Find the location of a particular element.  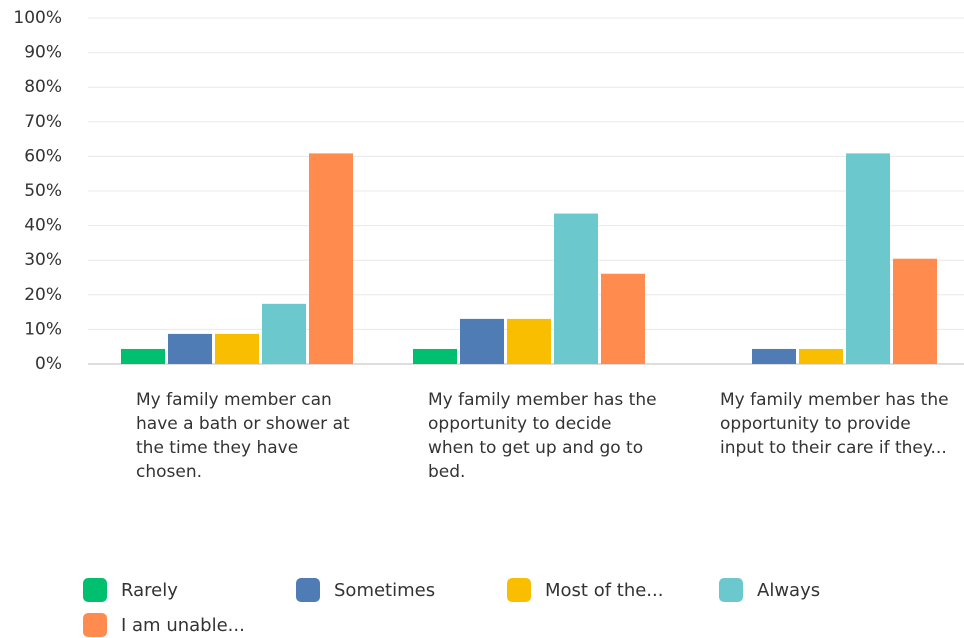

y-tick-label: 80% is located at coordinates (43, 87).